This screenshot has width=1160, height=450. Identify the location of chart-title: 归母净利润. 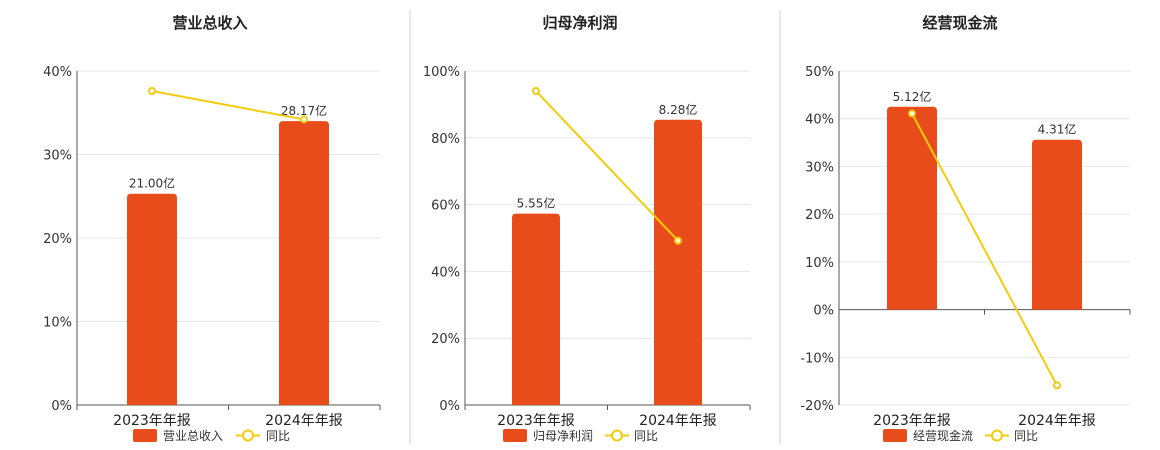
(579, 23).